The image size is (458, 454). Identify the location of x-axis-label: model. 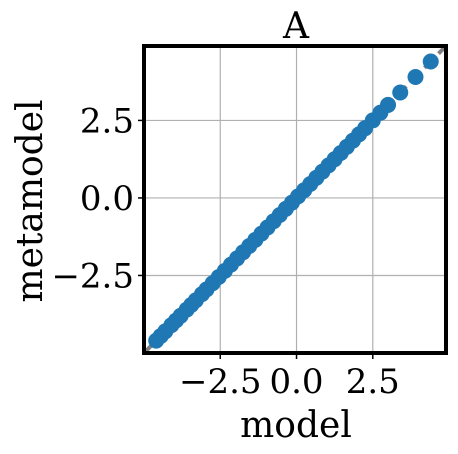
(296, 425).